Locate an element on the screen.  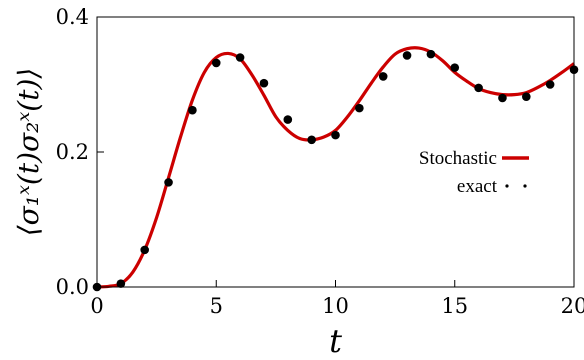
y-axis-title: ⟨σ₁ˣ(t)σ₂ˣ(t)⟩ is located at coordinates (28, 152).